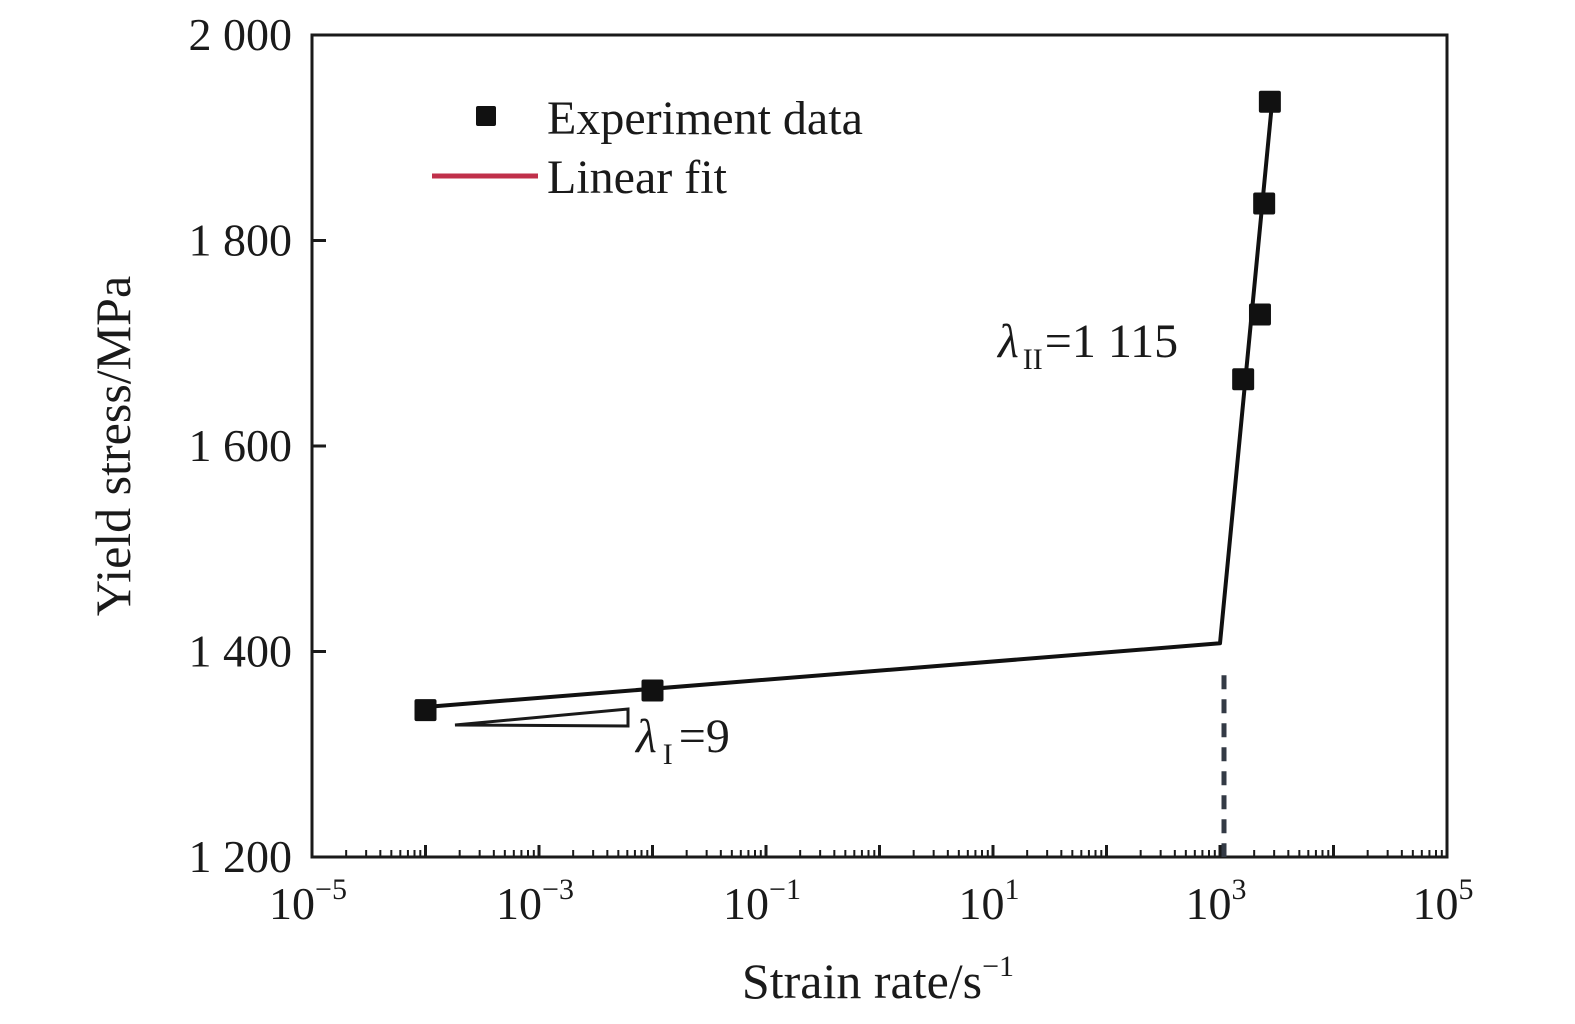  What do you see at coordinates (241, 445) in the screenshot?
I see `y-tick-label: 1 600` at bounding box center [241, 445].